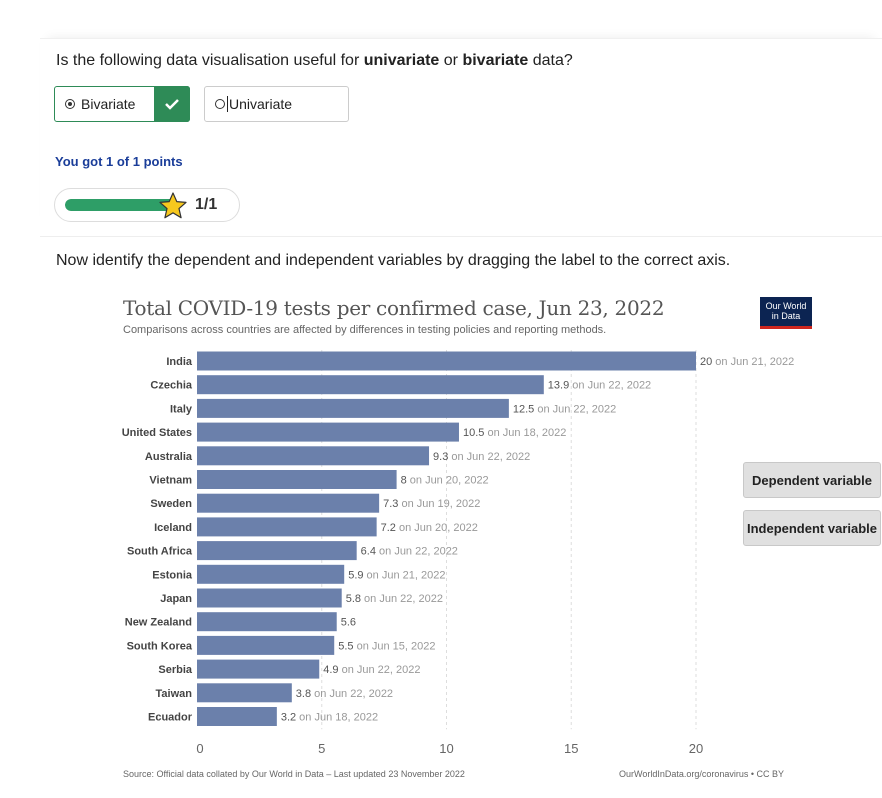  Describe the element at coordinates (158, 623) in the screenshot. I see `category-label: New Zealand` at that location.